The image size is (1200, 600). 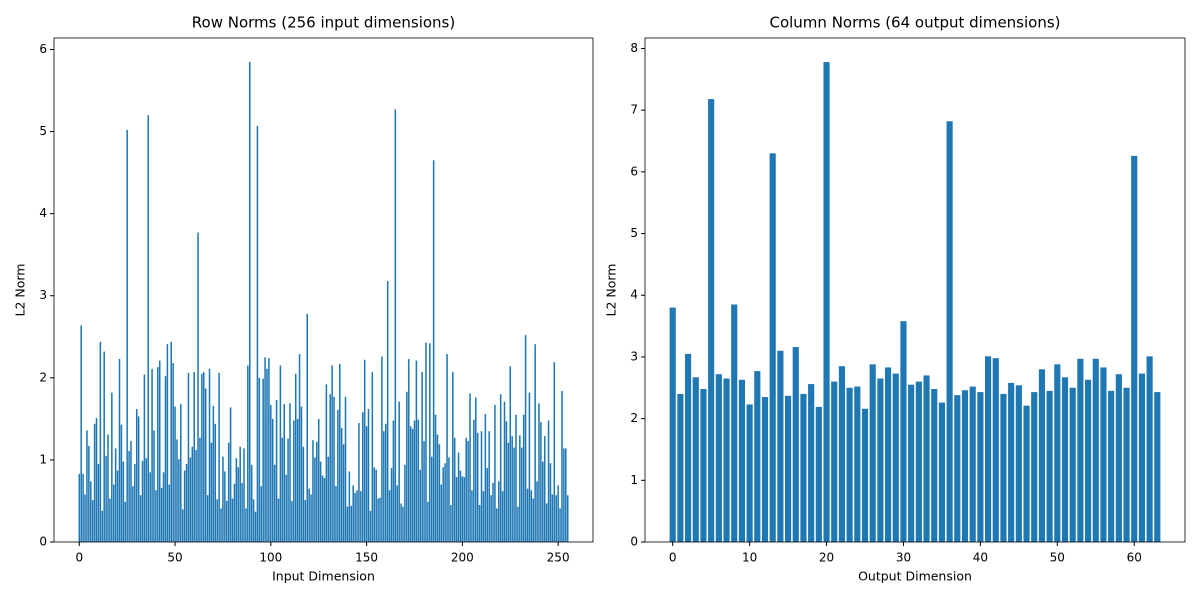 I want to click on y-axis-label: L2 Norm, so click(x=611, y=290).